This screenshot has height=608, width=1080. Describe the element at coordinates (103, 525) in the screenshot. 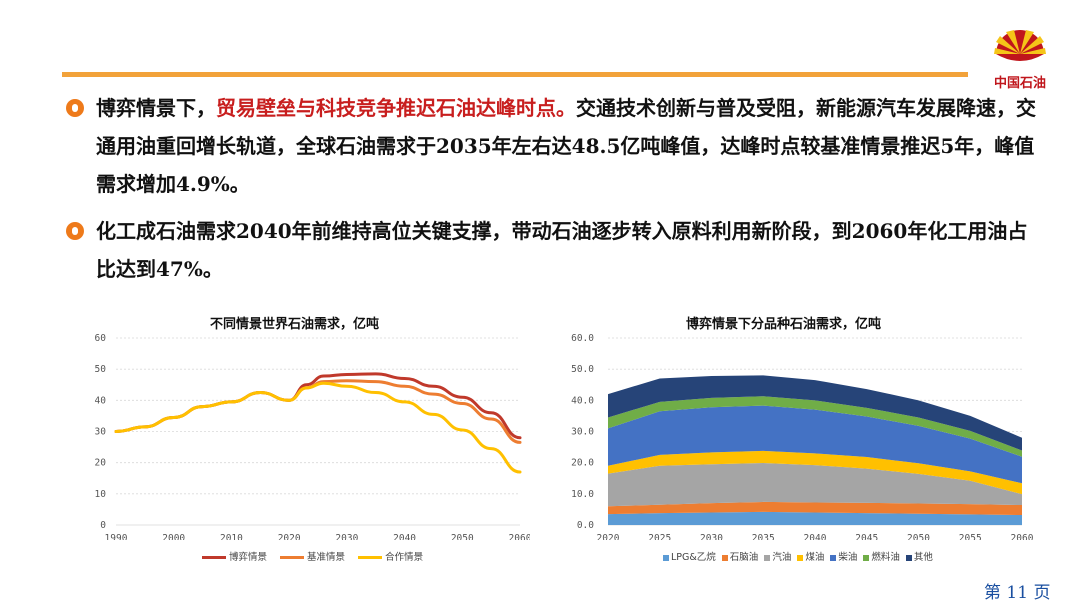

I see `y-tick-label: 0` at that location.